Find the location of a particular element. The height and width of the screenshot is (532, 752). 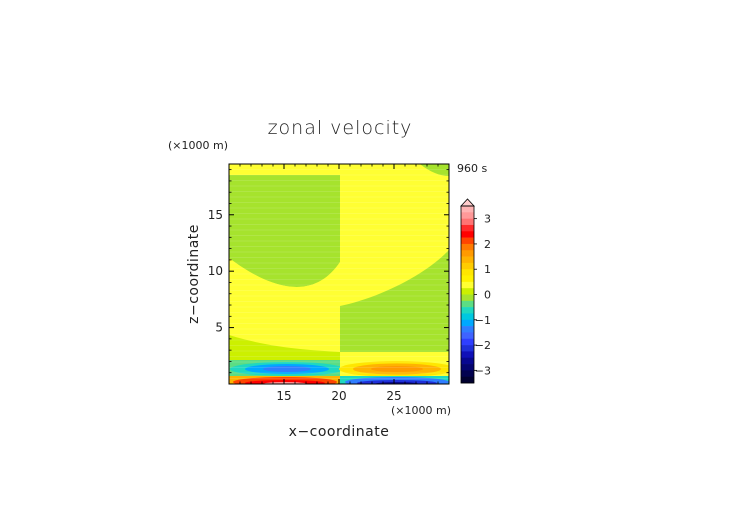

field-left-top-corner is located at coordinates (245, 169).